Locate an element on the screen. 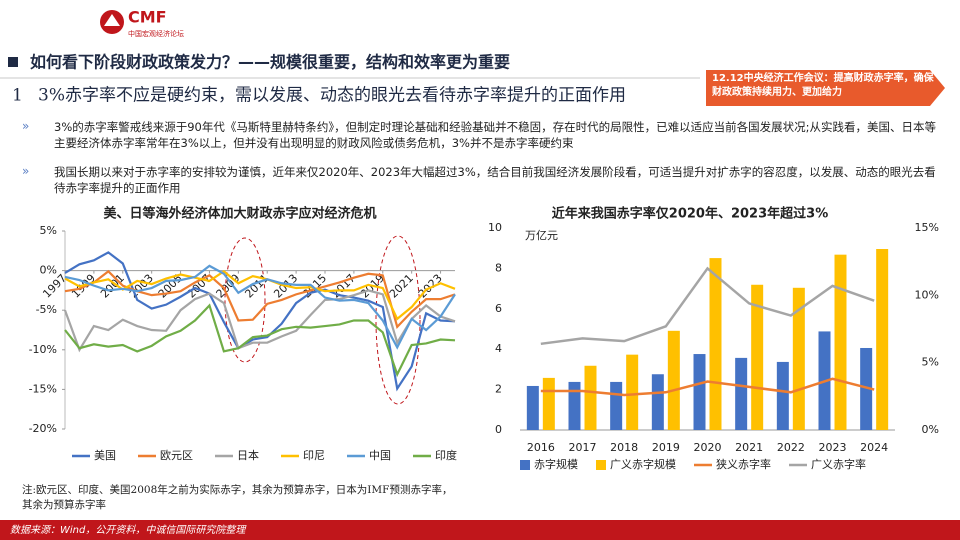 This screenshot has width=960, height=540. x-tick-label: 2018 is located at coordinates (624, 447).